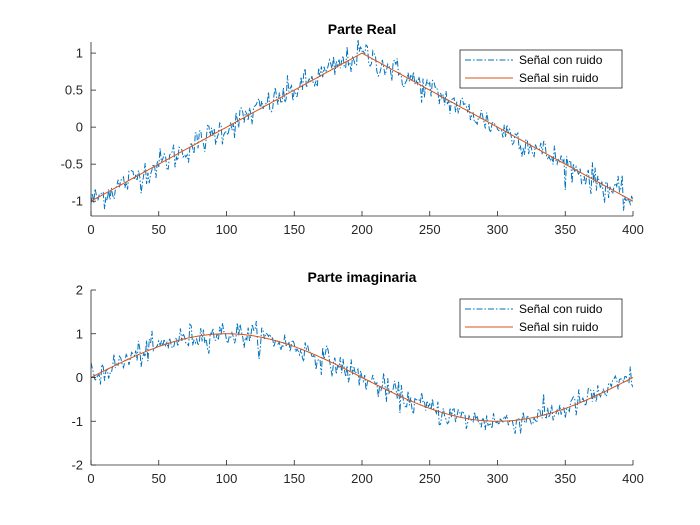 This screenshot has width=700, height=525. Describe the element at coordinates (72, 164) in the screenshot. I see `y-tick-label: -0.5` at that location.